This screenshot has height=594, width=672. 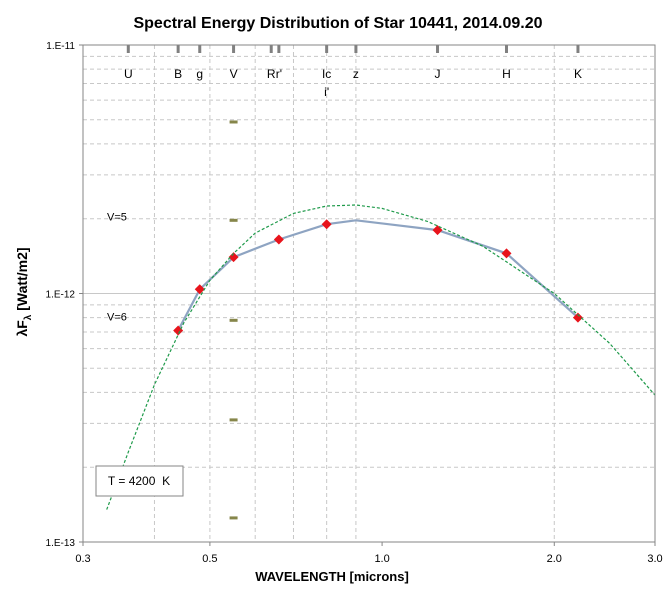 What do you see at coordinates (654, 559) in the screenshot?
I see `x-tick-label: 3.0` at bounding box center [654, 559].